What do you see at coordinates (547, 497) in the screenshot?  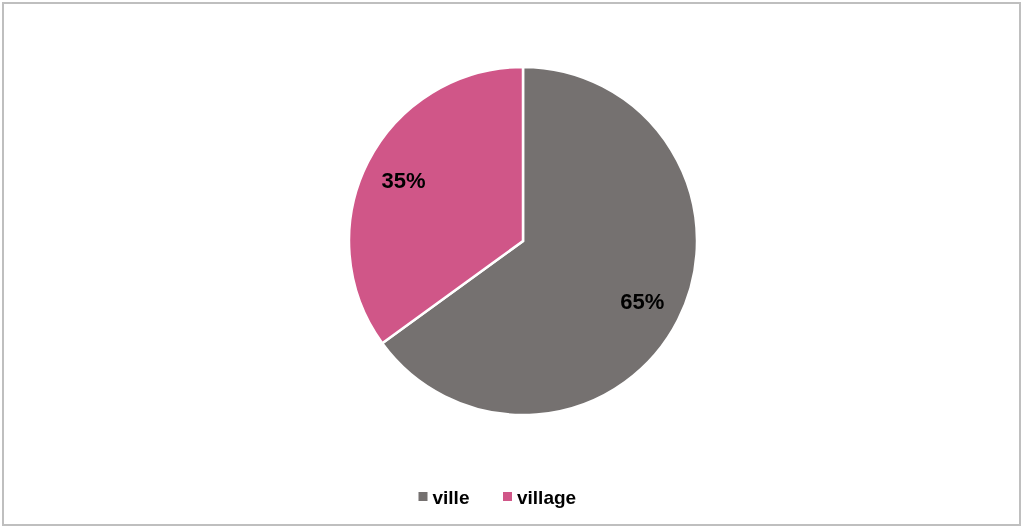 I see `legend-label: village` at bounding box center [547, 497].